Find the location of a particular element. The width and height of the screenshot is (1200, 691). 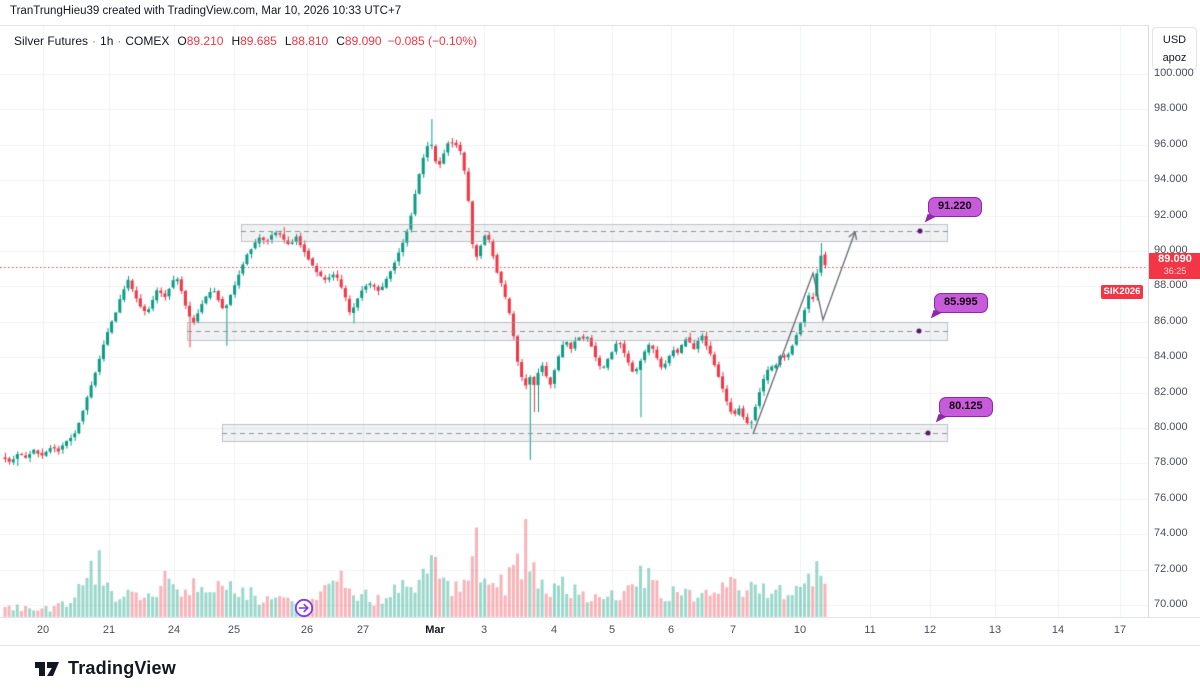

interval-label: 1h is located at coordinates (107, 41).